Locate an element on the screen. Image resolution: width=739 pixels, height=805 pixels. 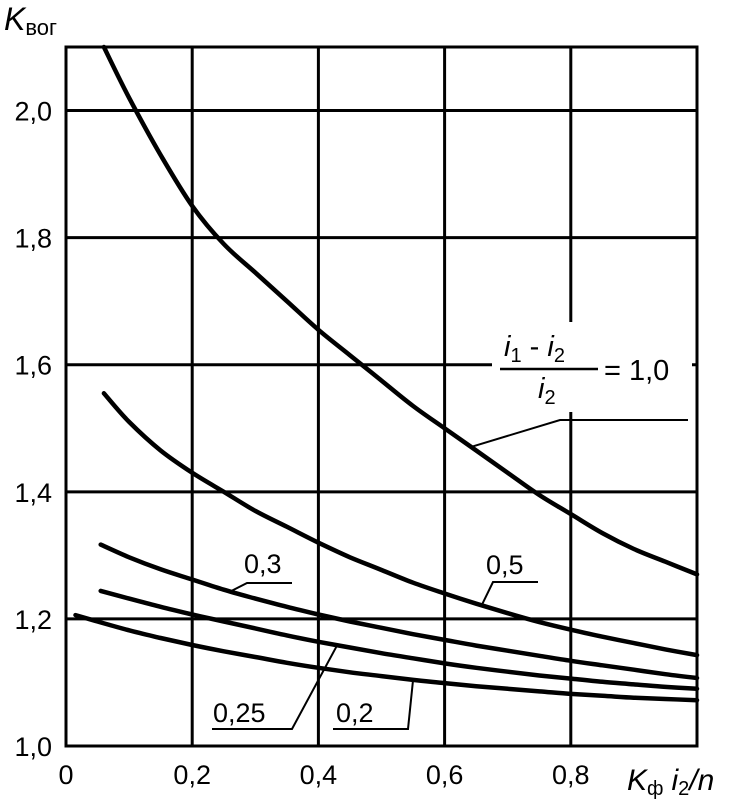
curve-label-0-25: 0,25 is located at coordinates (239, 713).